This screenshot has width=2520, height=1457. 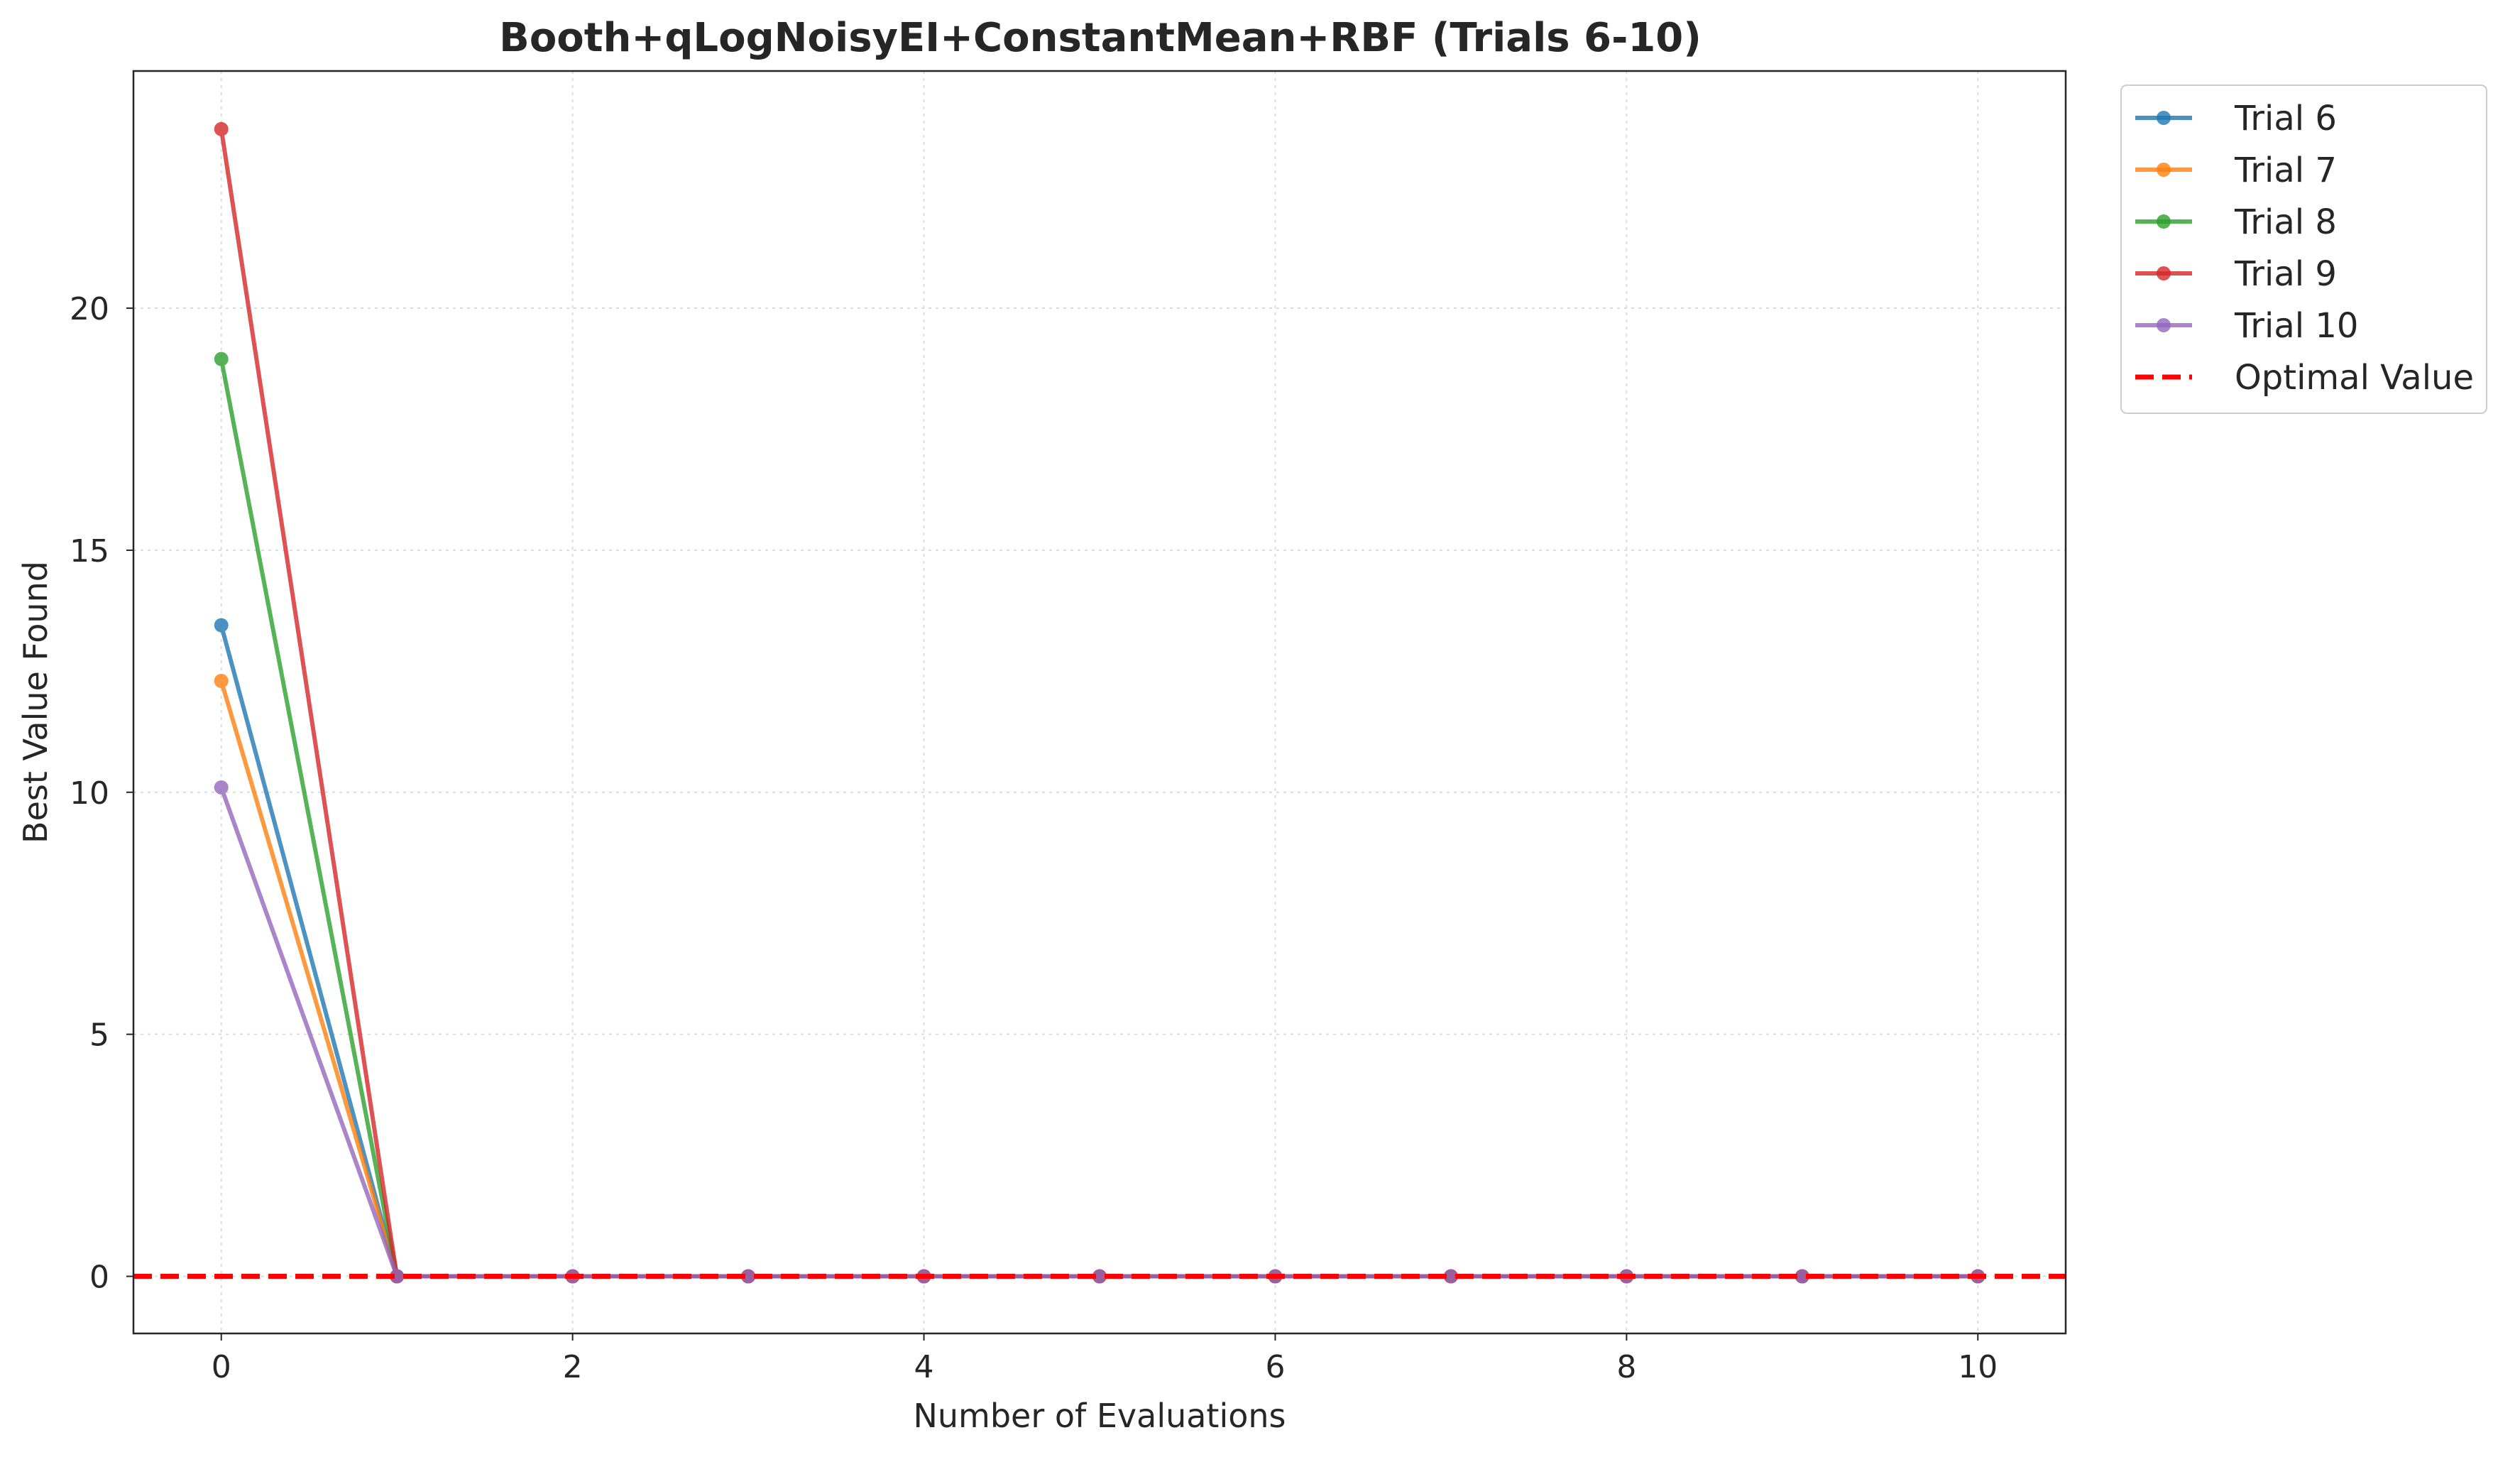 I want to click on legend-entry: Trial 8, so click(x=2236, y=222).